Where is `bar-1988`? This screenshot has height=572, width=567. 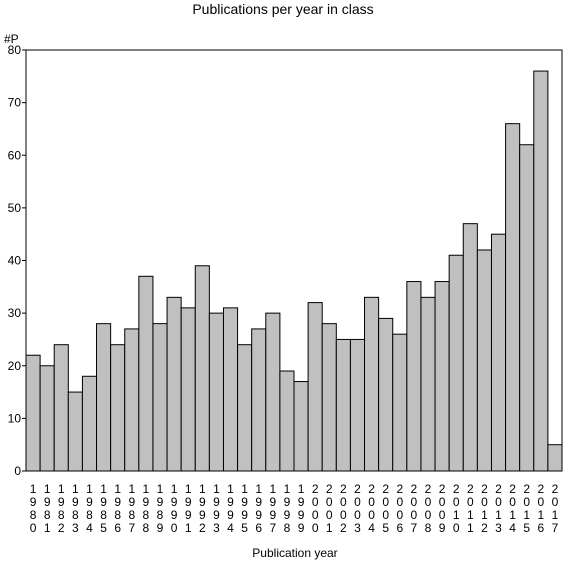 bar-1988 is located at coordinates (146, 373).